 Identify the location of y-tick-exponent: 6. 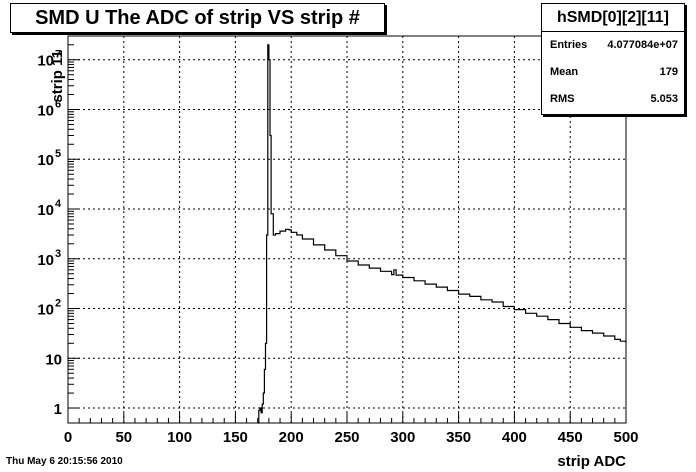
(58, 104).